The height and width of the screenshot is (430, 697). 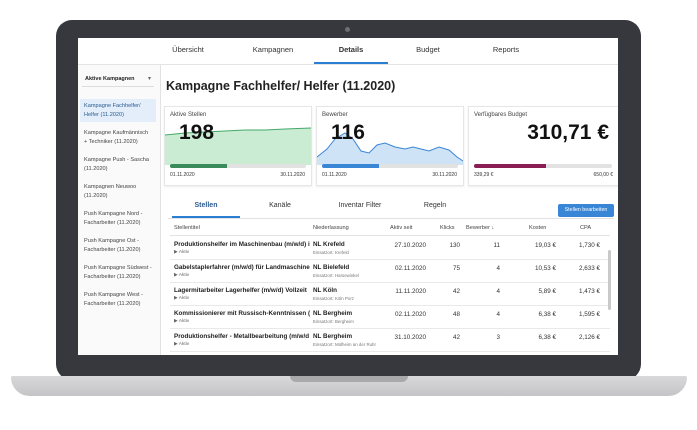 What do you see at coordinates (280, 205) in the screenshot?
I see `tab-kanaele: Kanäle` at bounding box center [280, 205].